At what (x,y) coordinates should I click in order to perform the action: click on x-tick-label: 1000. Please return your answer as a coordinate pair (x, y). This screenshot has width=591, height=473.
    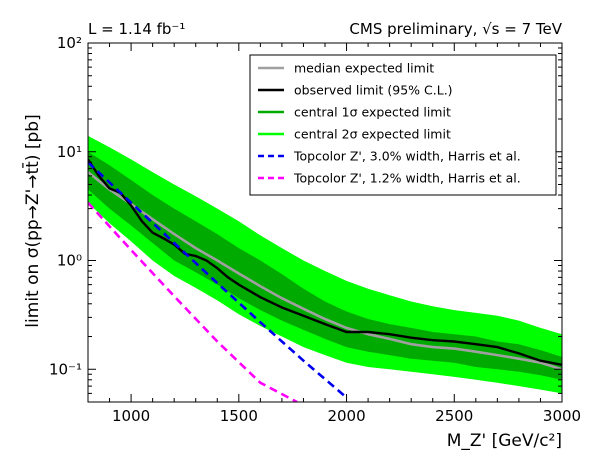
    Looking at the image, I should click on (131, 416).